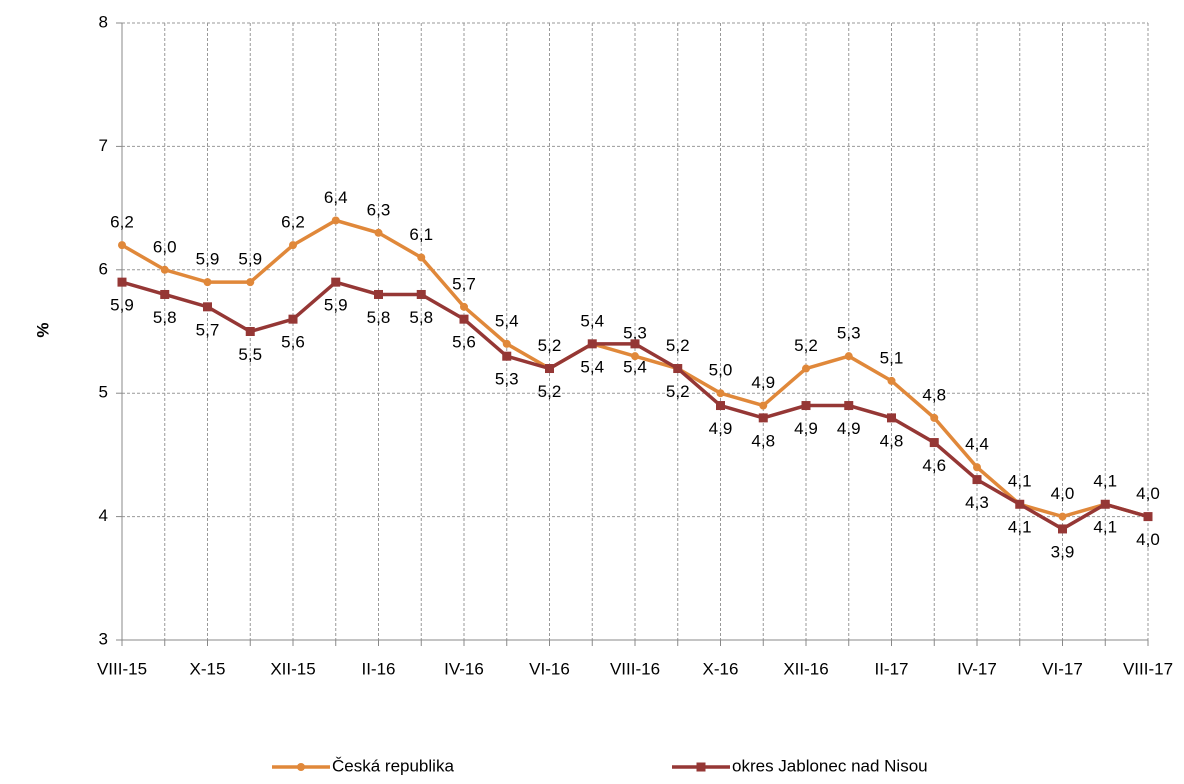  What do you see at coordinates (891, 668) in the screenshot?
I see `x-tick-label: II-17` at bounding box center [891, 668].